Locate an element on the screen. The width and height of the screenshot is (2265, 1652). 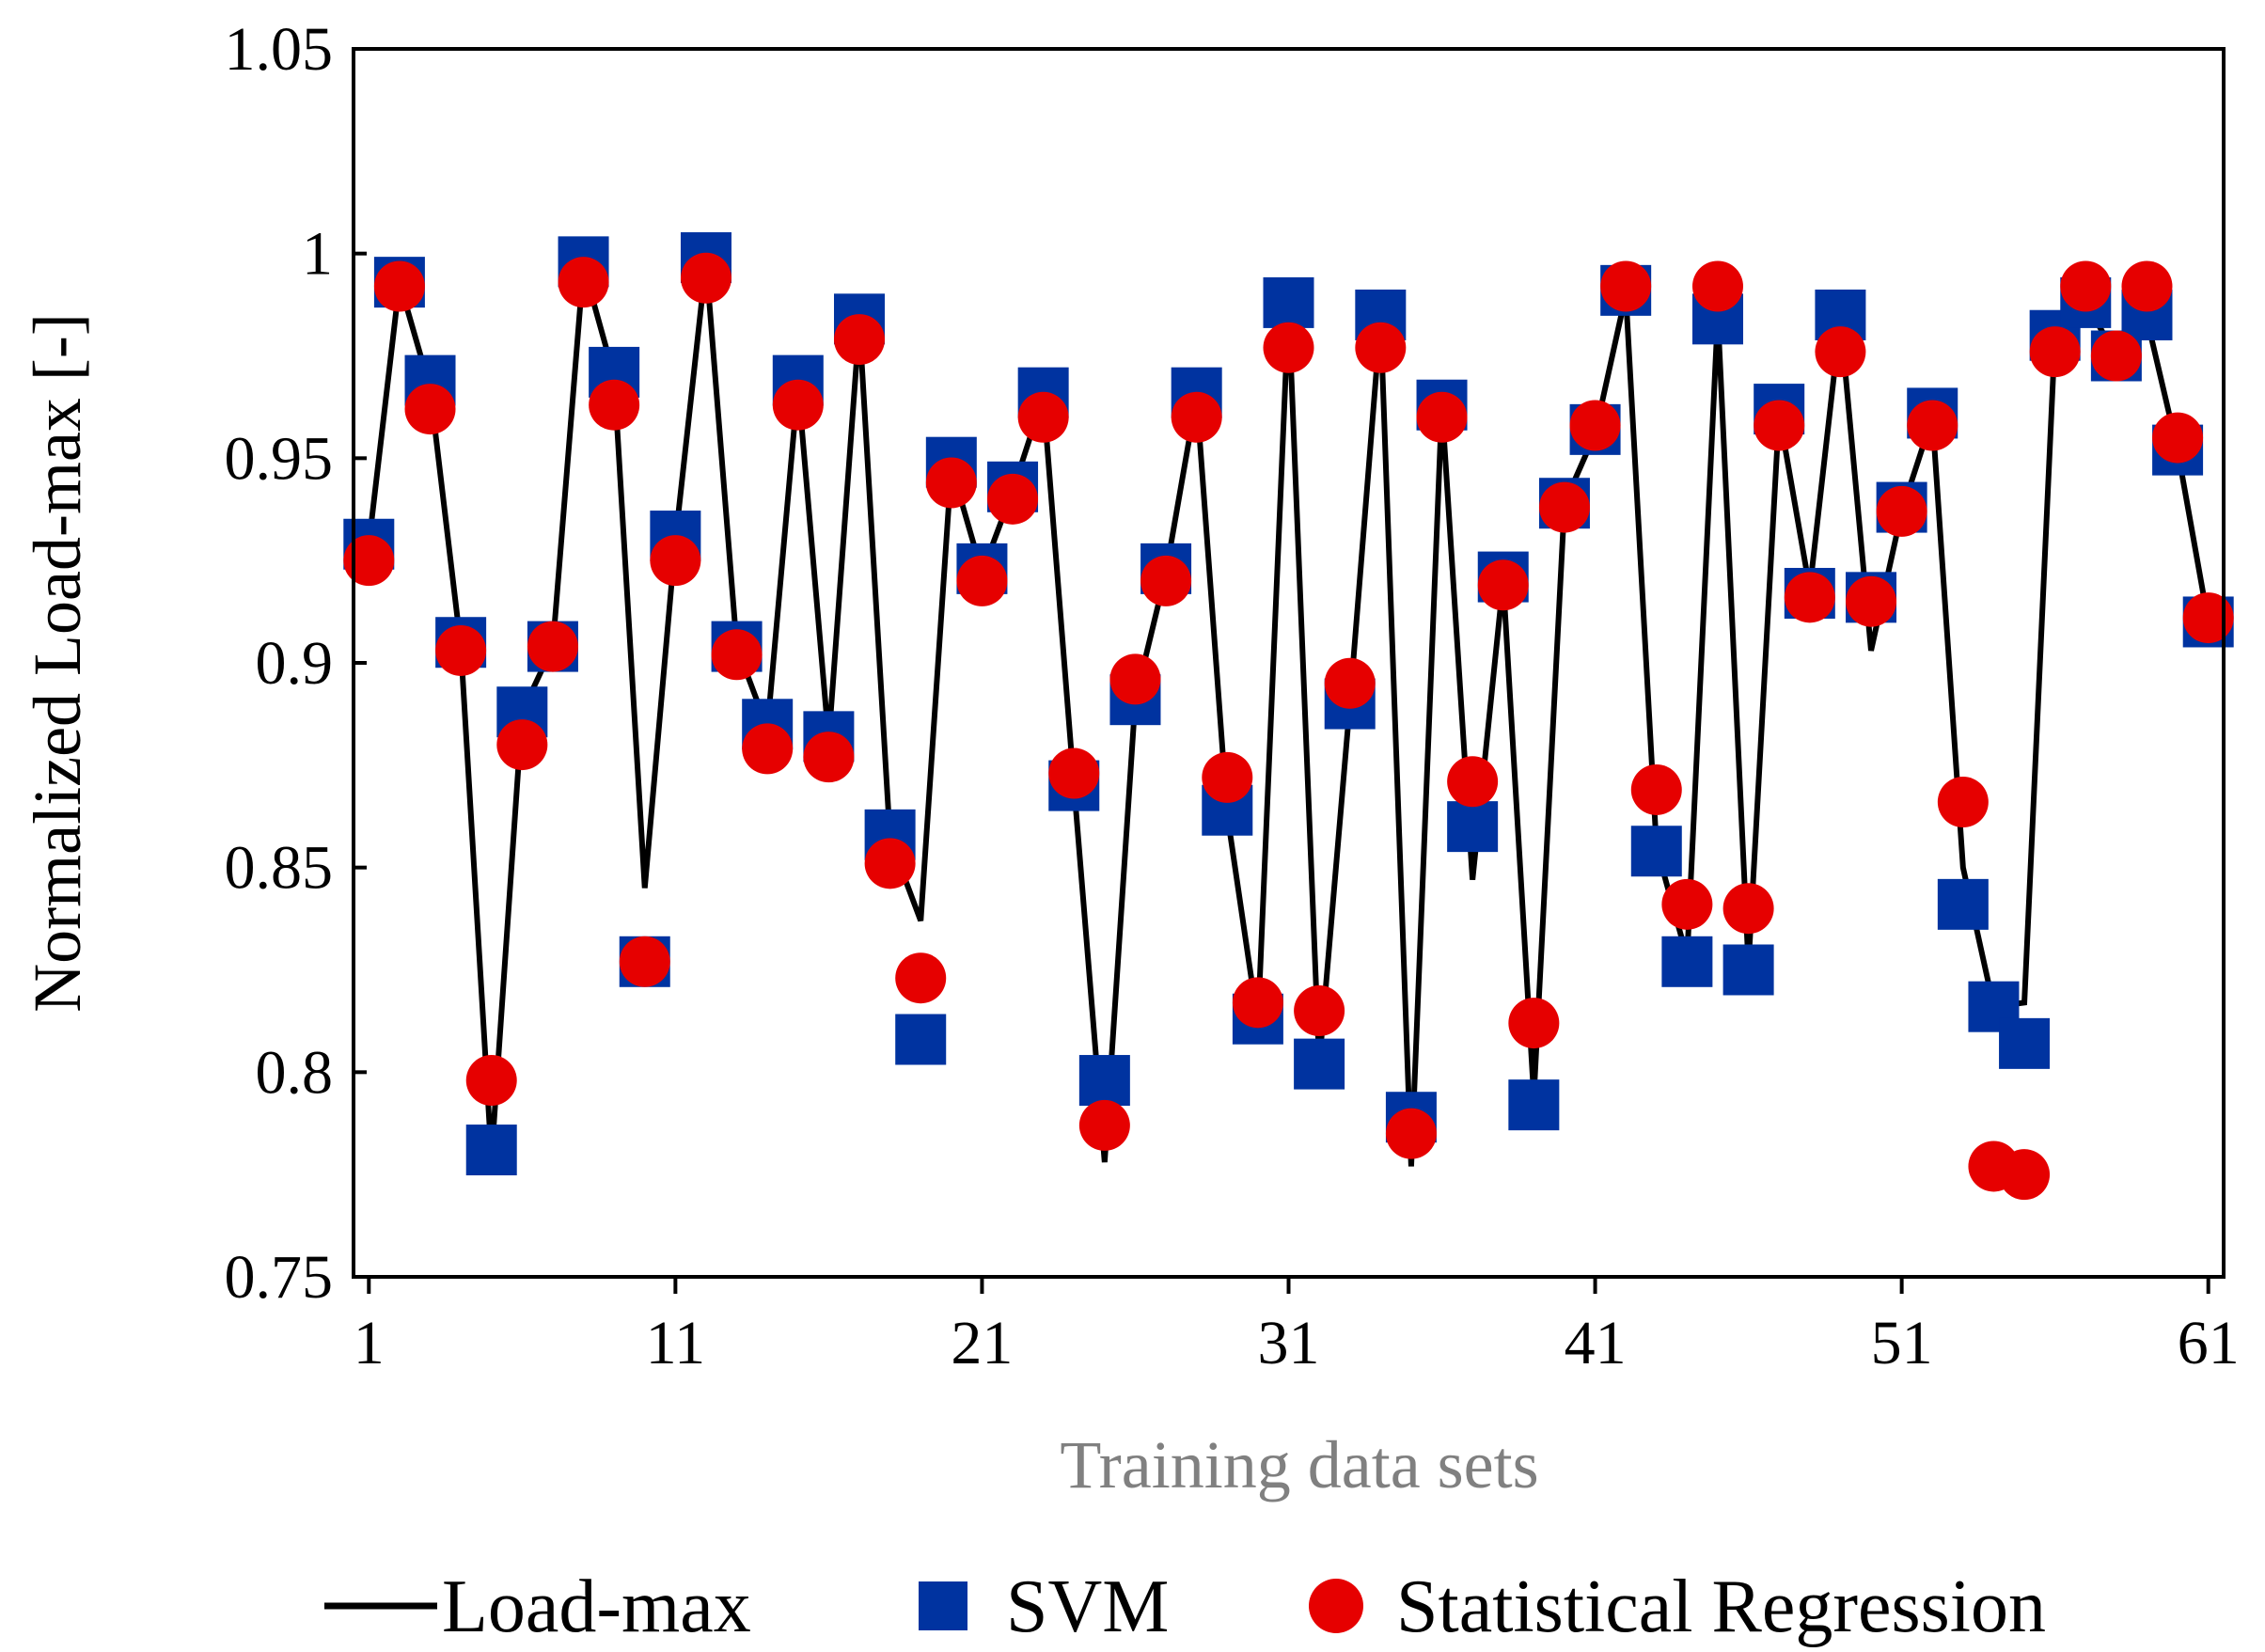
legend-label-load-max: Load-max is located at coordinates (596, 1607).